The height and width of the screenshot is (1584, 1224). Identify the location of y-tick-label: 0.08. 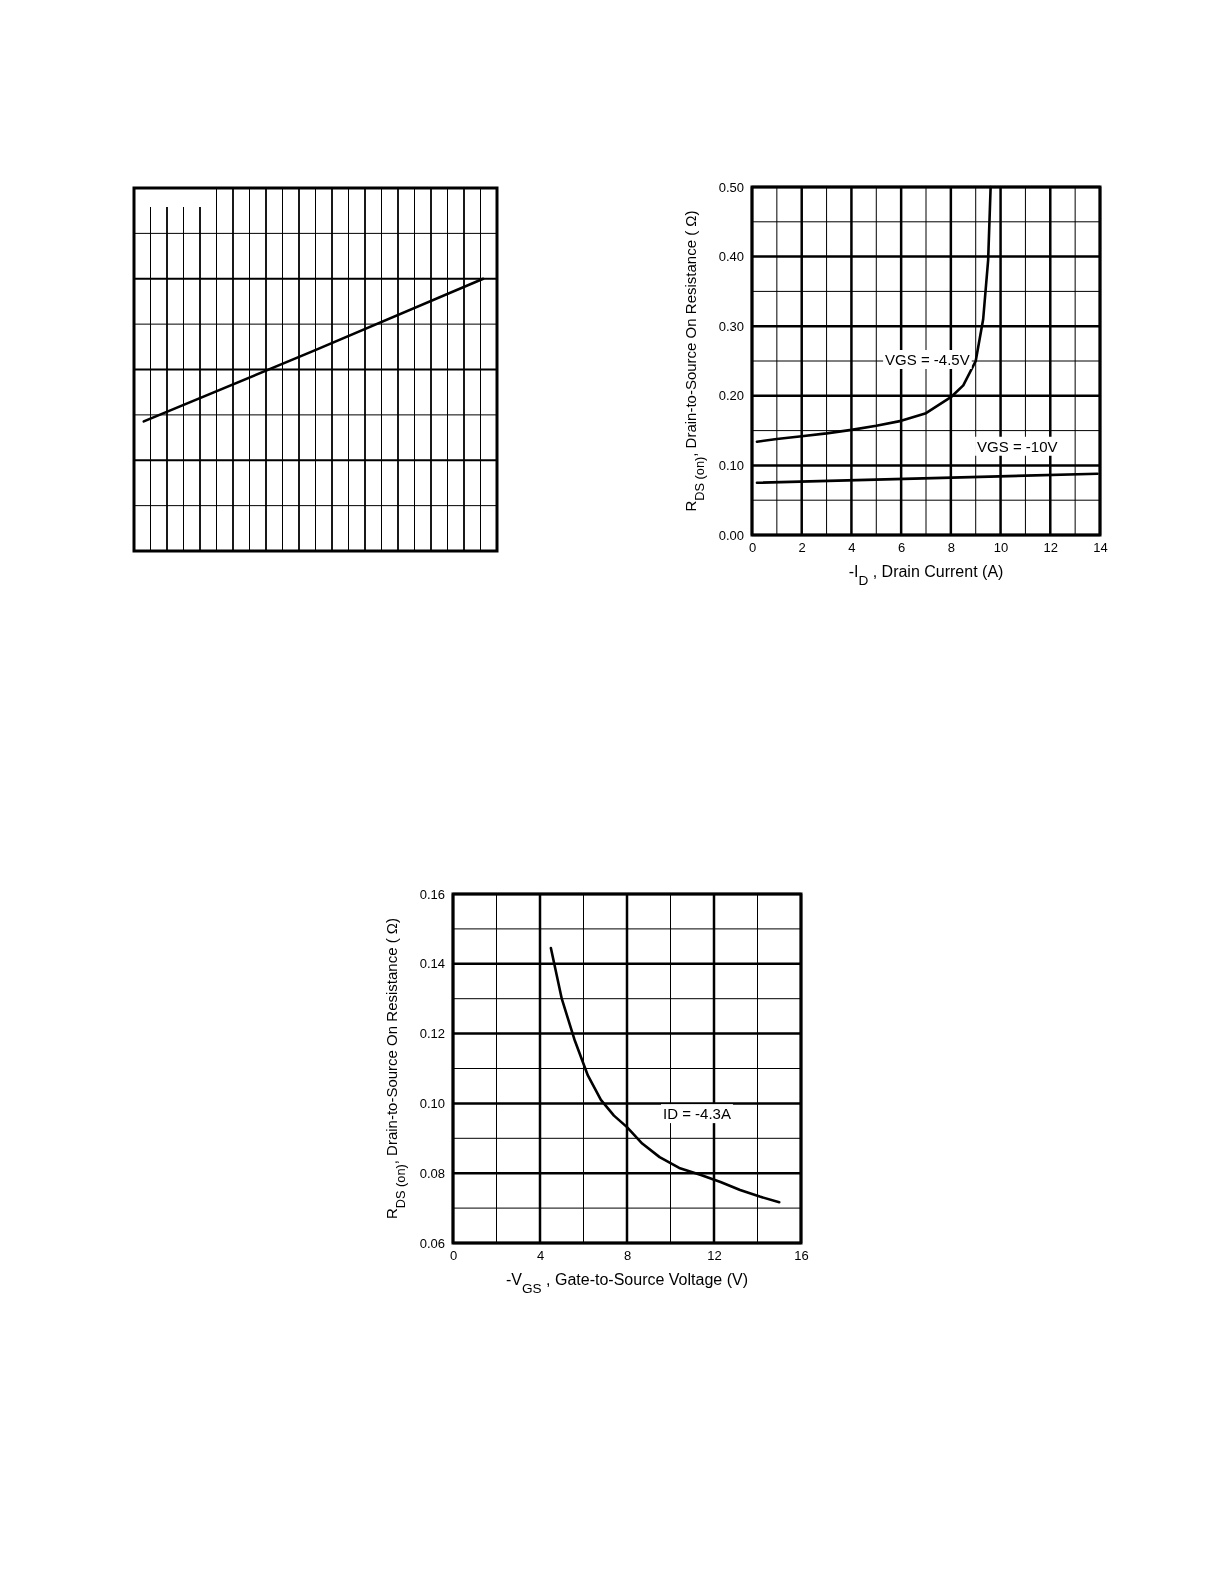
(432, 1173).